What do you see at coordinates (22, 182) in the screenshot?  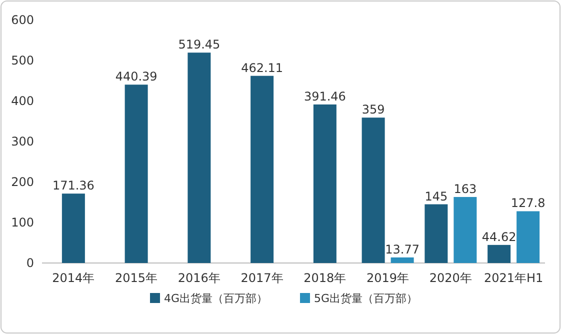 I see `y-tick-label: 200` at bounding box center [22, 182].